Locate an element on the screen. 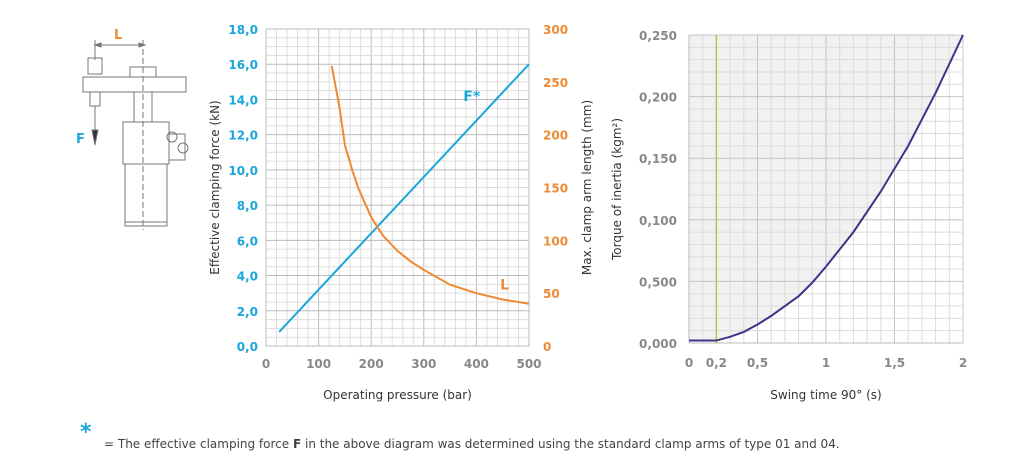  y-tick-label: 16,0 is located at coordinates (243, 65).